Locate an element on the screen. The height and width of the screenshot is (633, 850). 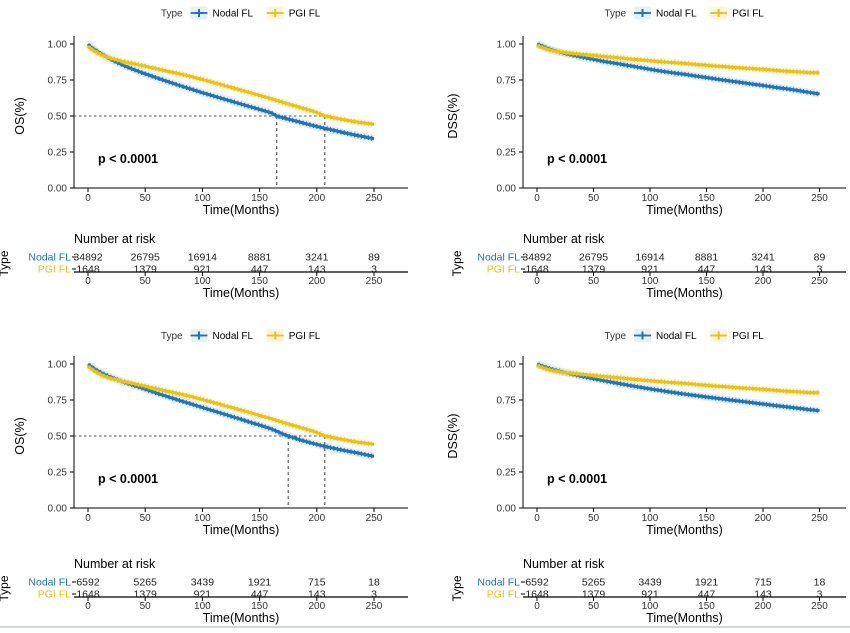
y-axis: 0.00 0.25 0.50 0.75 1.00 OS(%) is located at coordinates (44, 115).